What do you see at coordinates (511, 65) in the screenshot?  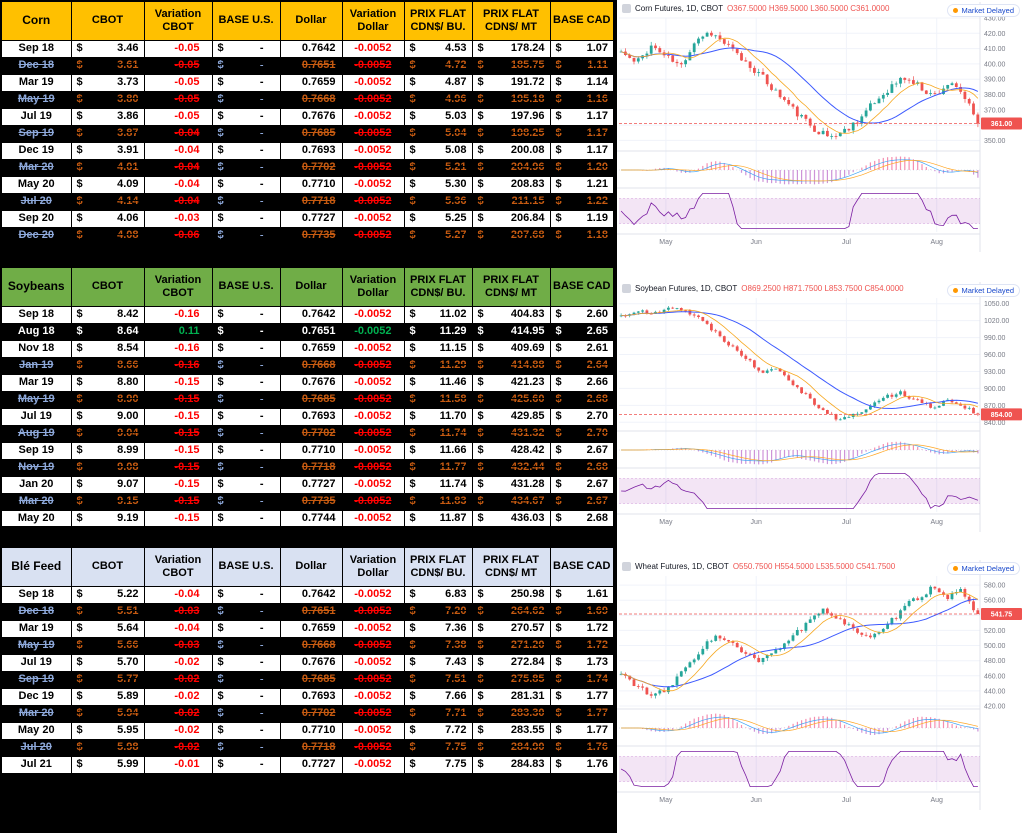 I see `cell-prix-flat-mt: $185.75` at bounding box center [511, 65].